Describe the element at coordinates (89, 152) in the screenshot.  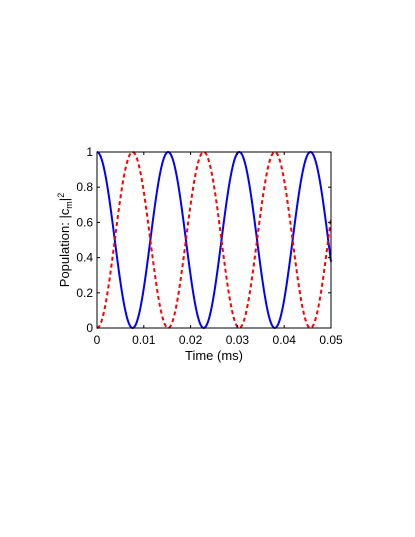
I see `y-tick-label: 1` at that location.